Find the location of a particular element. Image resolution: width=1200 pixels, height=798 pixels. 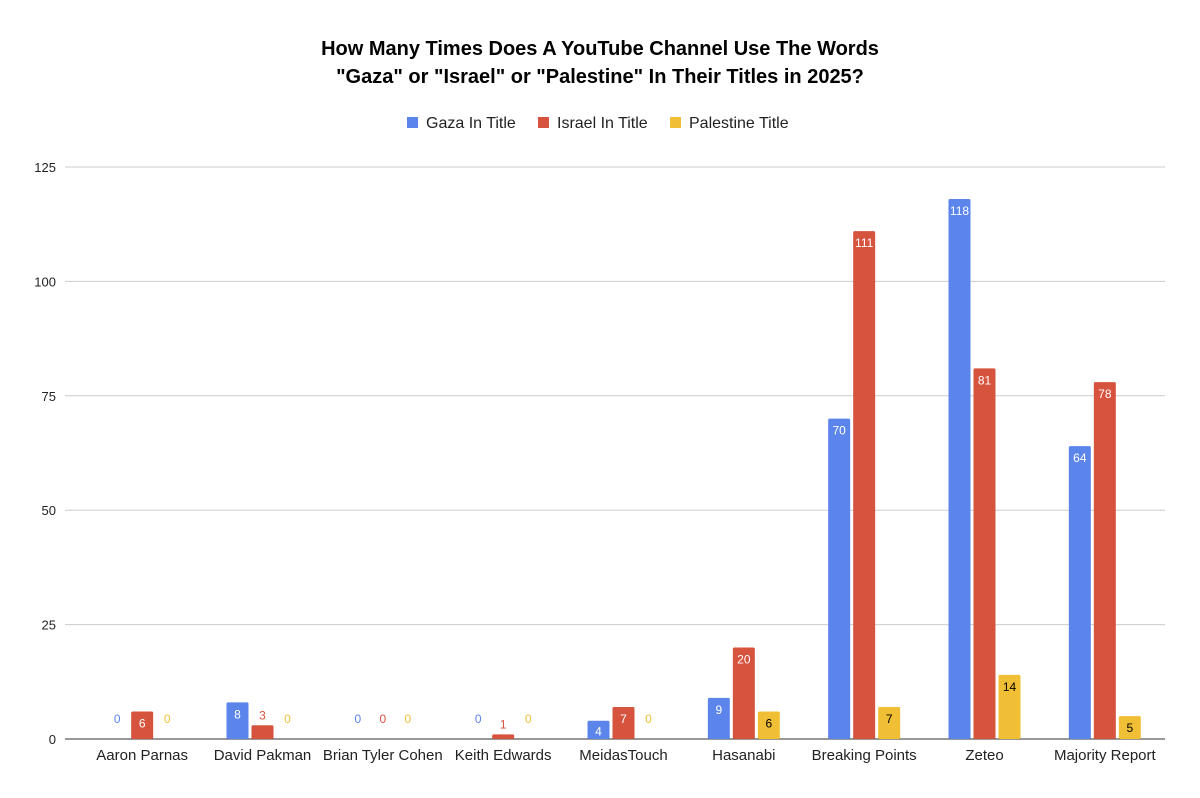

x-tick-label: Brian Tyler Cohen is located at coordinates (383, 755).